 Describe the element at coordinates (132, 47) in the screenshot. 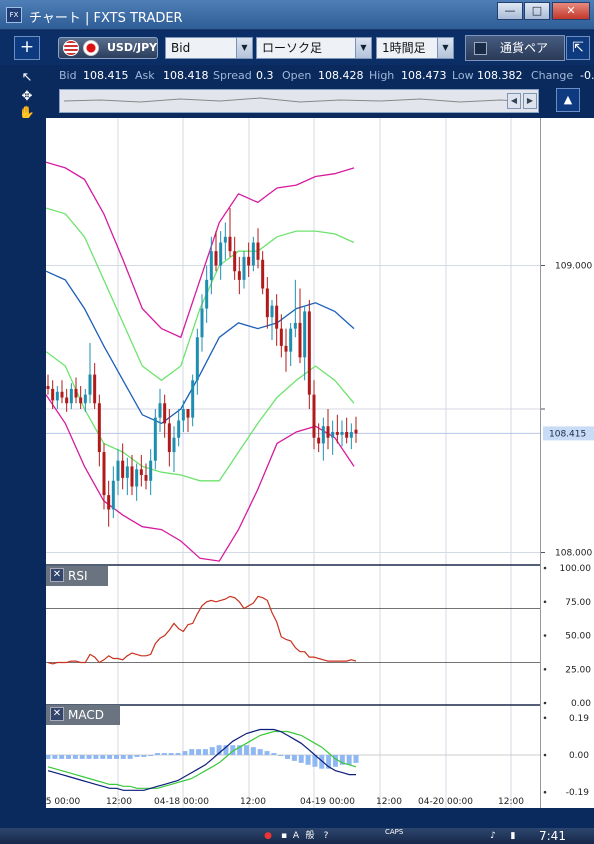

I see `symbol-label: USD/JPY` at that location.